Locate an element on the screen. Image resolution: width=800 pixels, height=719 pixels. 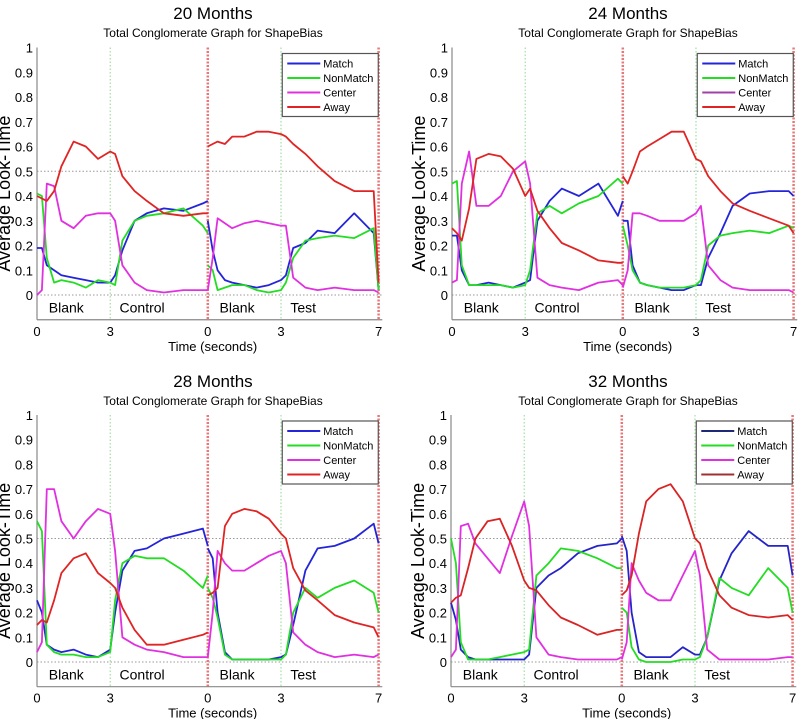
y-tick-label: 0.5 is located at coordinates (439, 171).